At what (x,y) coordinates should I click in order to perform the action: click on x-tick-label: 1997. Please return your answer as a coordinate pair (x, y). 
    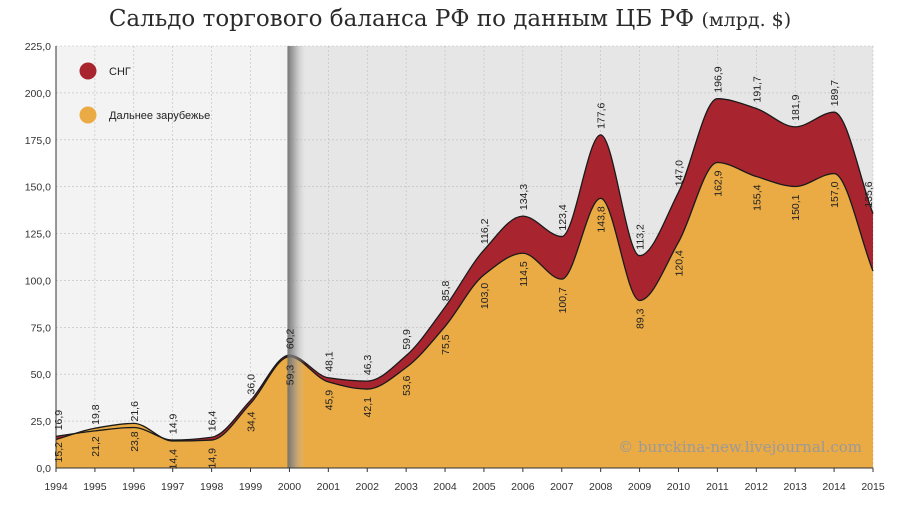
    Looking at the image, I should click on (173, 487).